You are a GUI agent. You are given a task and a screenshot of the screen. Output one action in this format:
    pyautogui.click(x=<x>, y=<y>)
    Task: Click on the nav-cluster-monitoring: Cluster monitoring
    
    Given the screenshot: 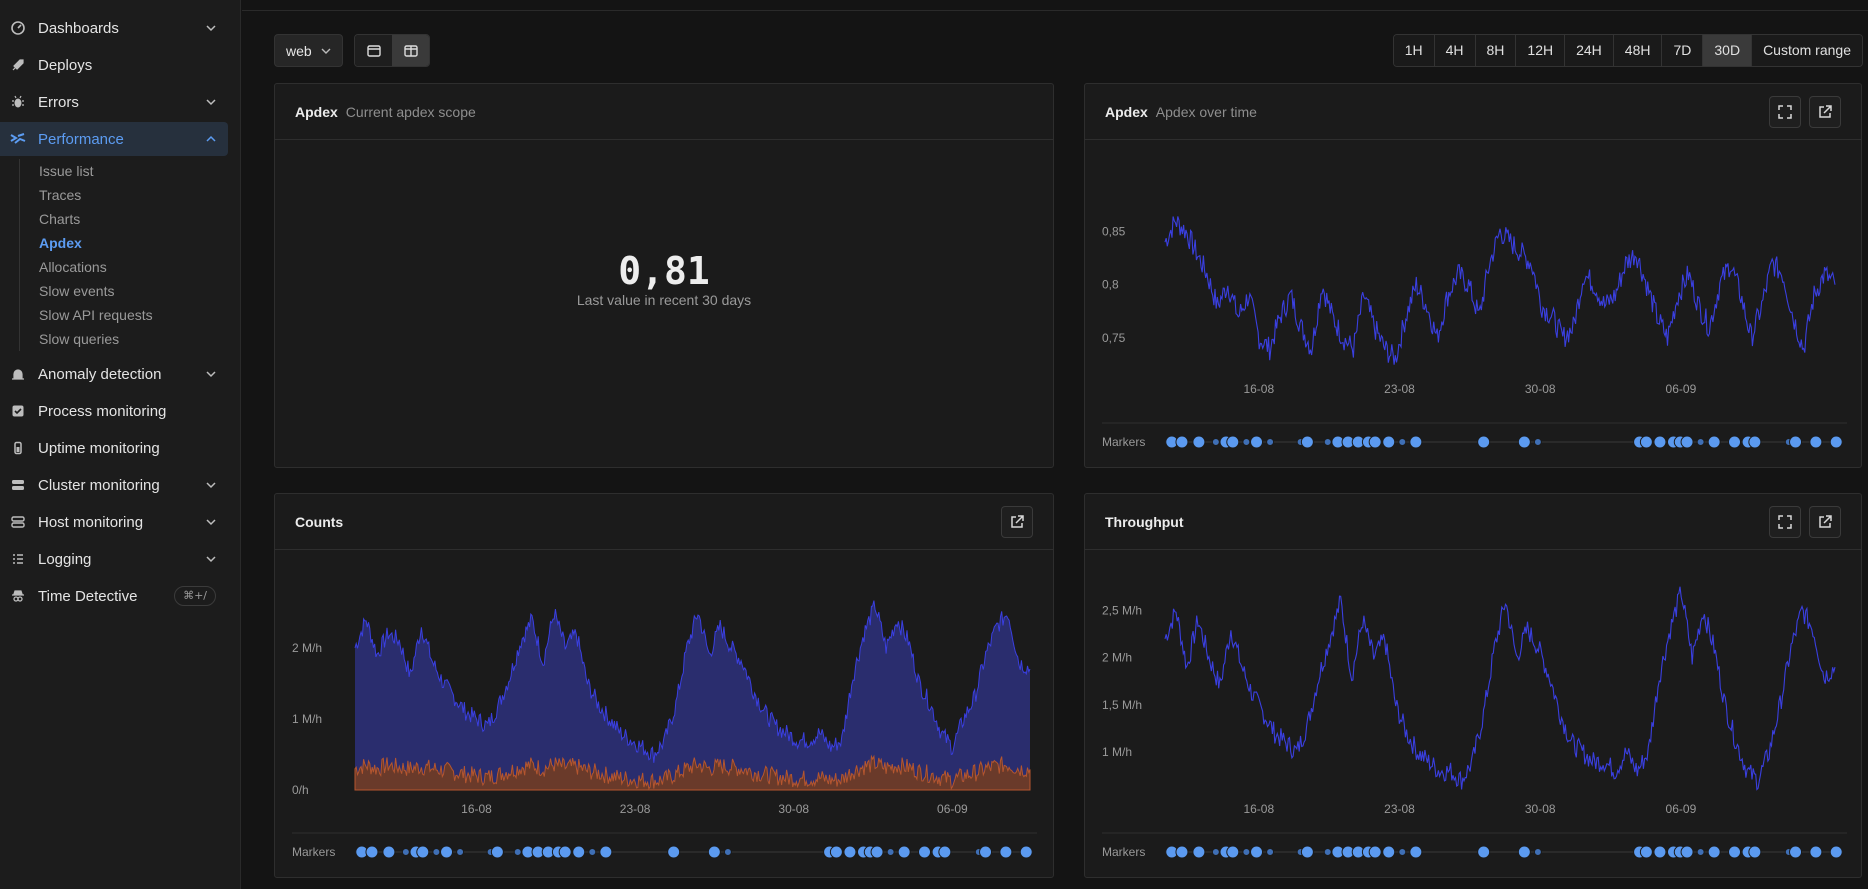 What is the action you would take?
    pyautogui.click(x=114, y=485)
    